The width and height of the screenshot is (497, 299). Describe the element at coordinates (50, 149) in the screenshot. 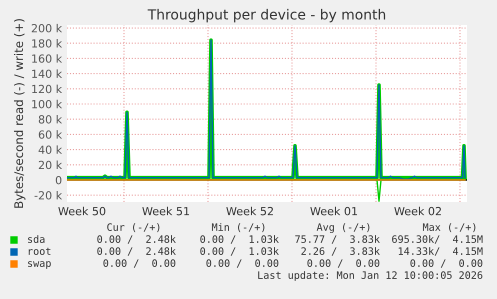

I see `y-tick-label: 40 k` at that location.